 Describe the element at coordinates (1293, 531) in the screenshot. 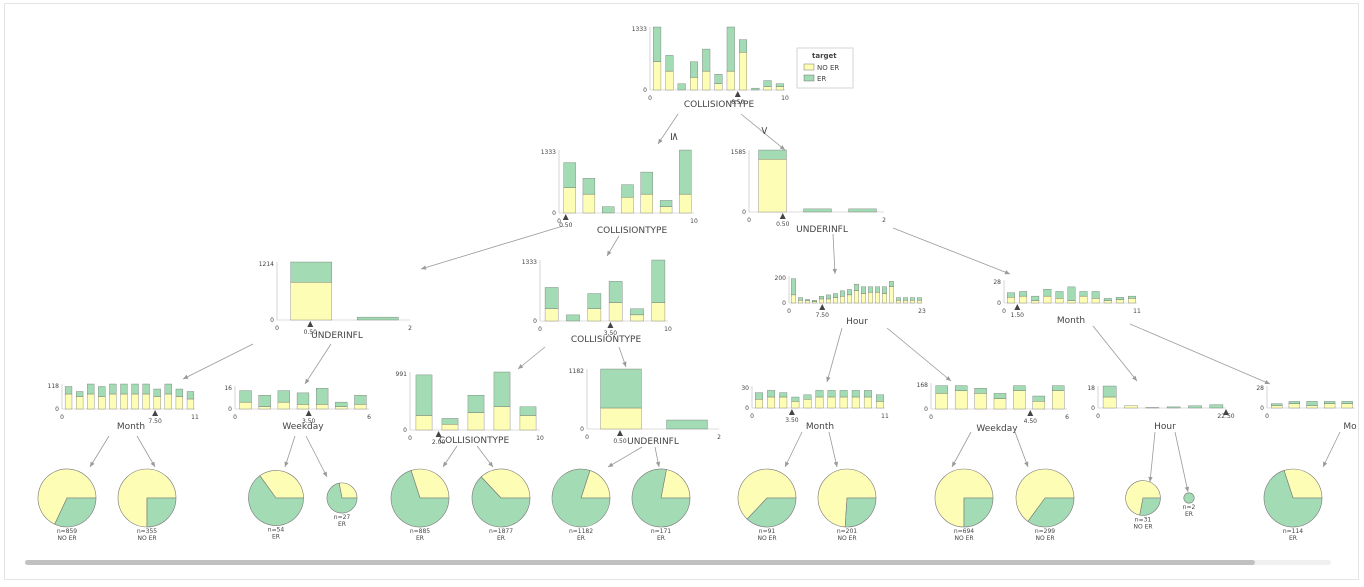

I see `leaf-sample-count: n=114` at that location.